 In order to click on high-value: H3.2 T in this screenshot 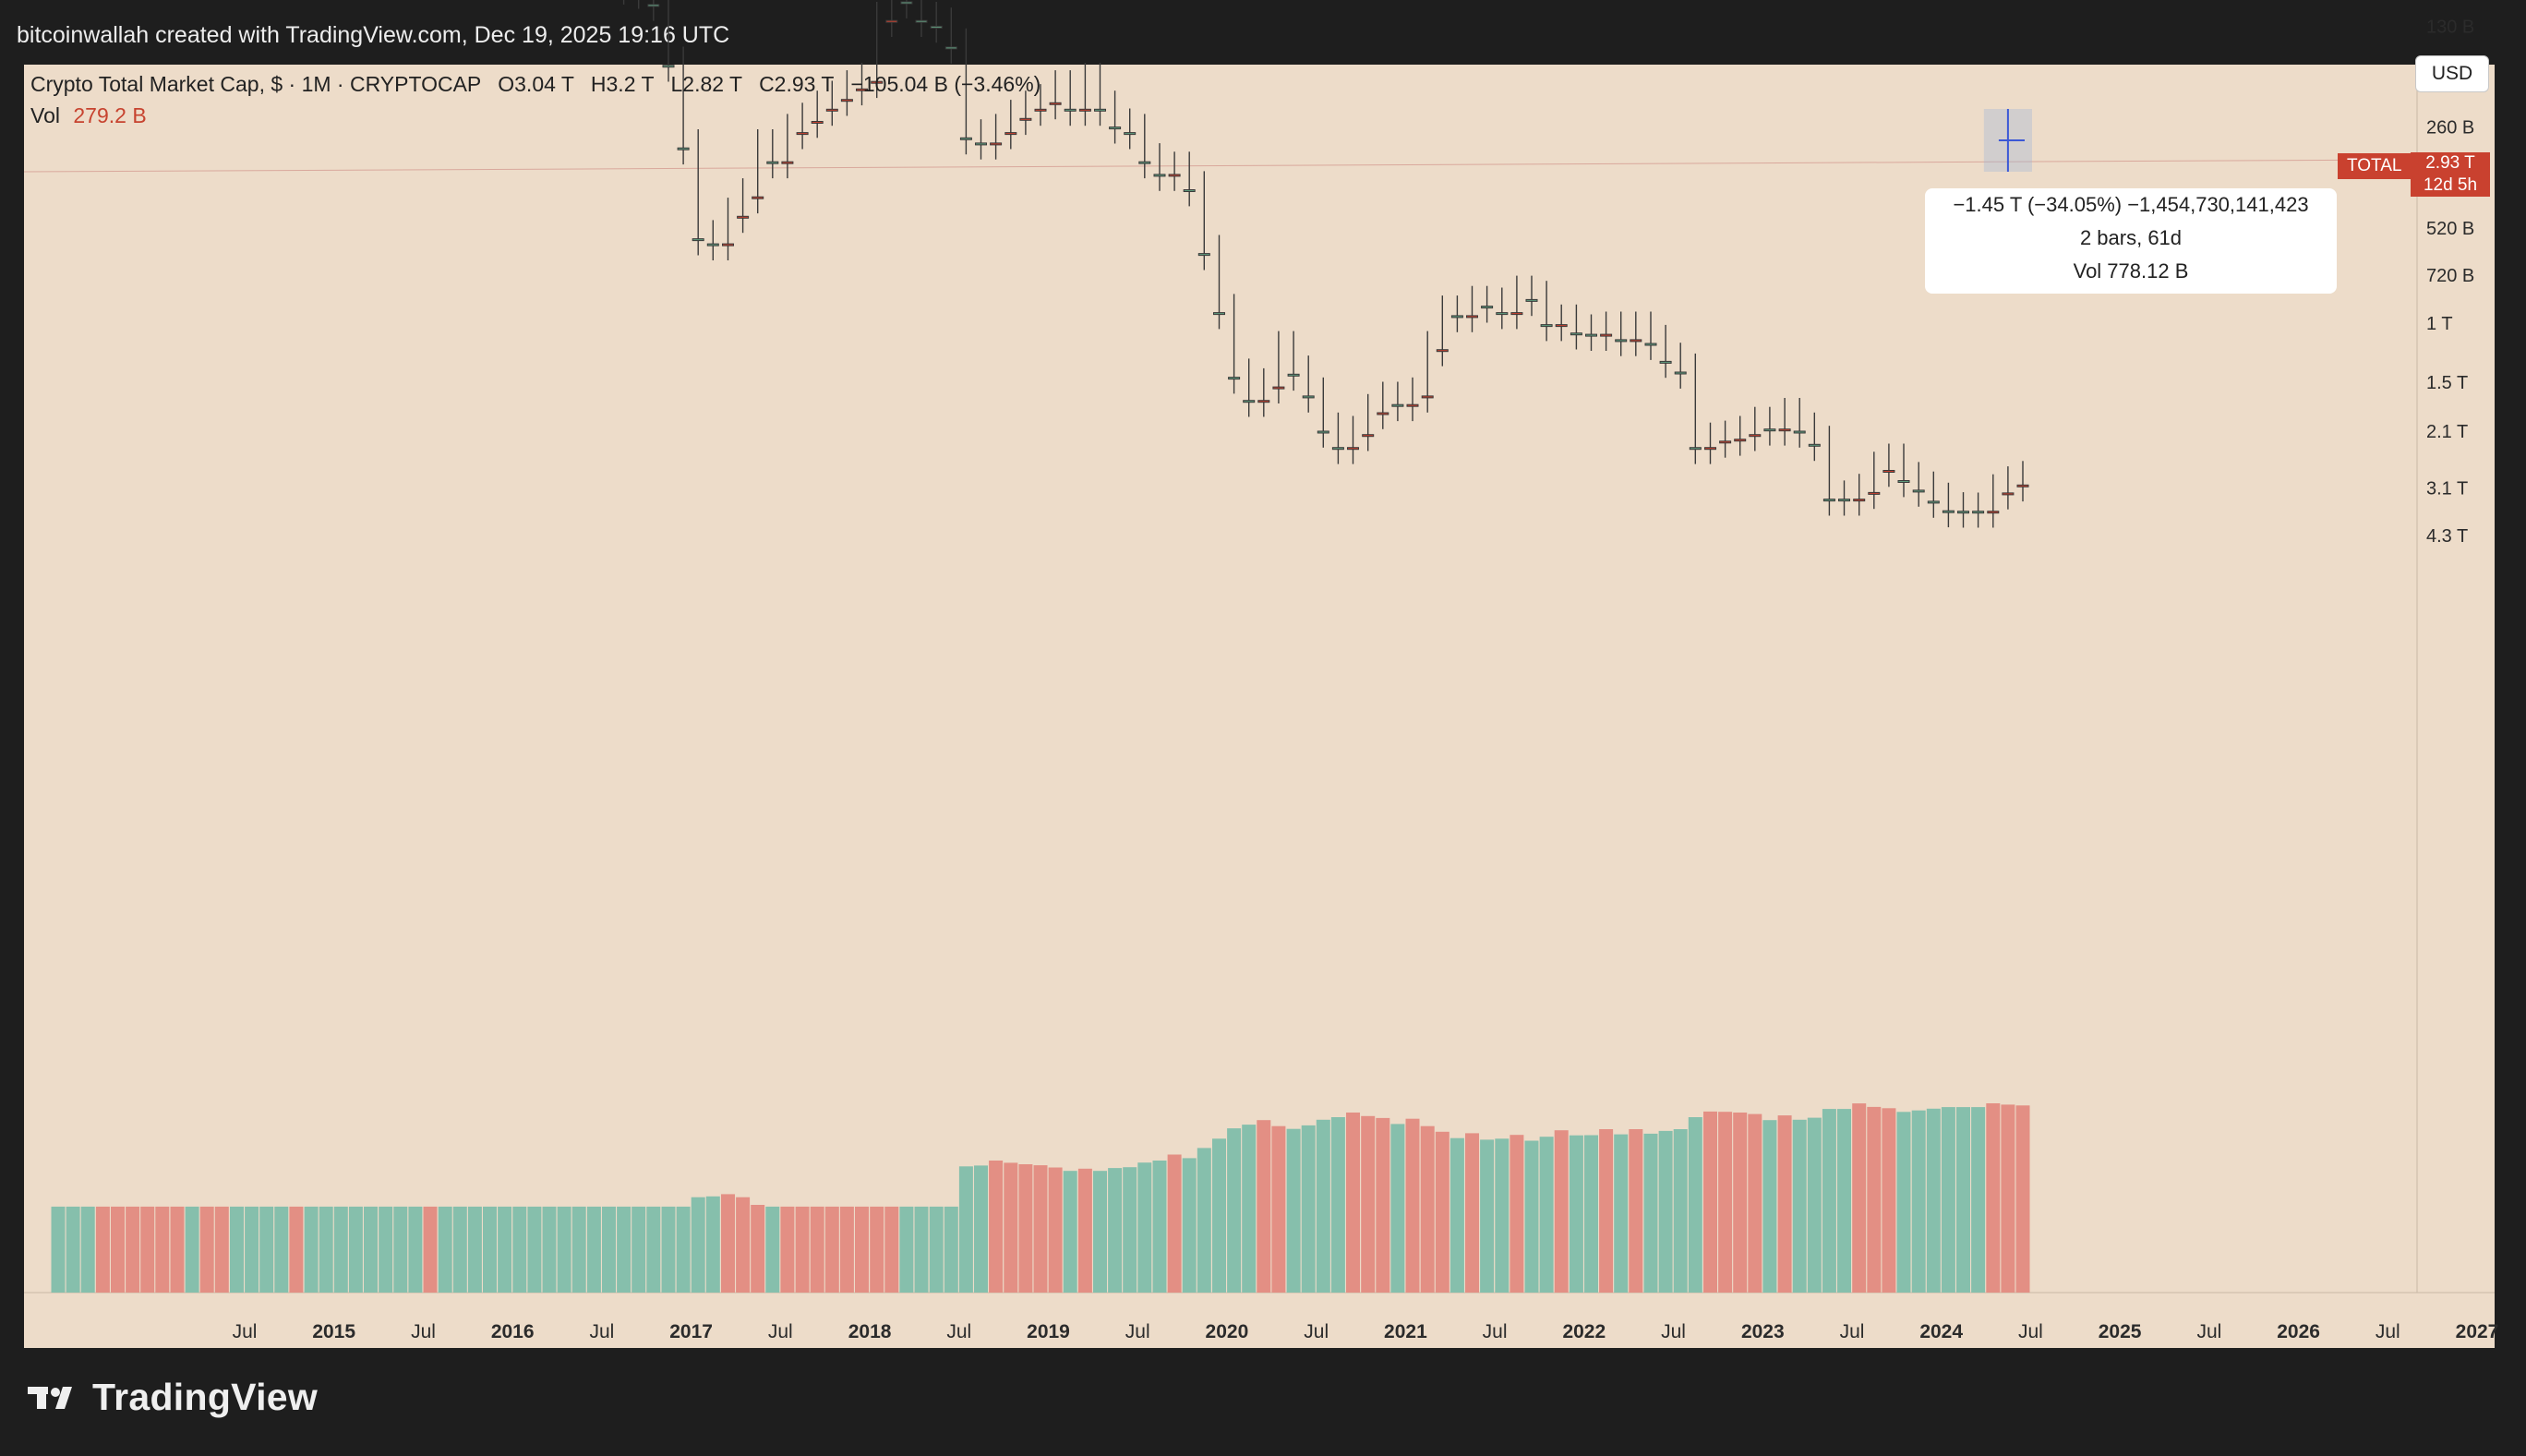, I will do `click(622, 84)`.